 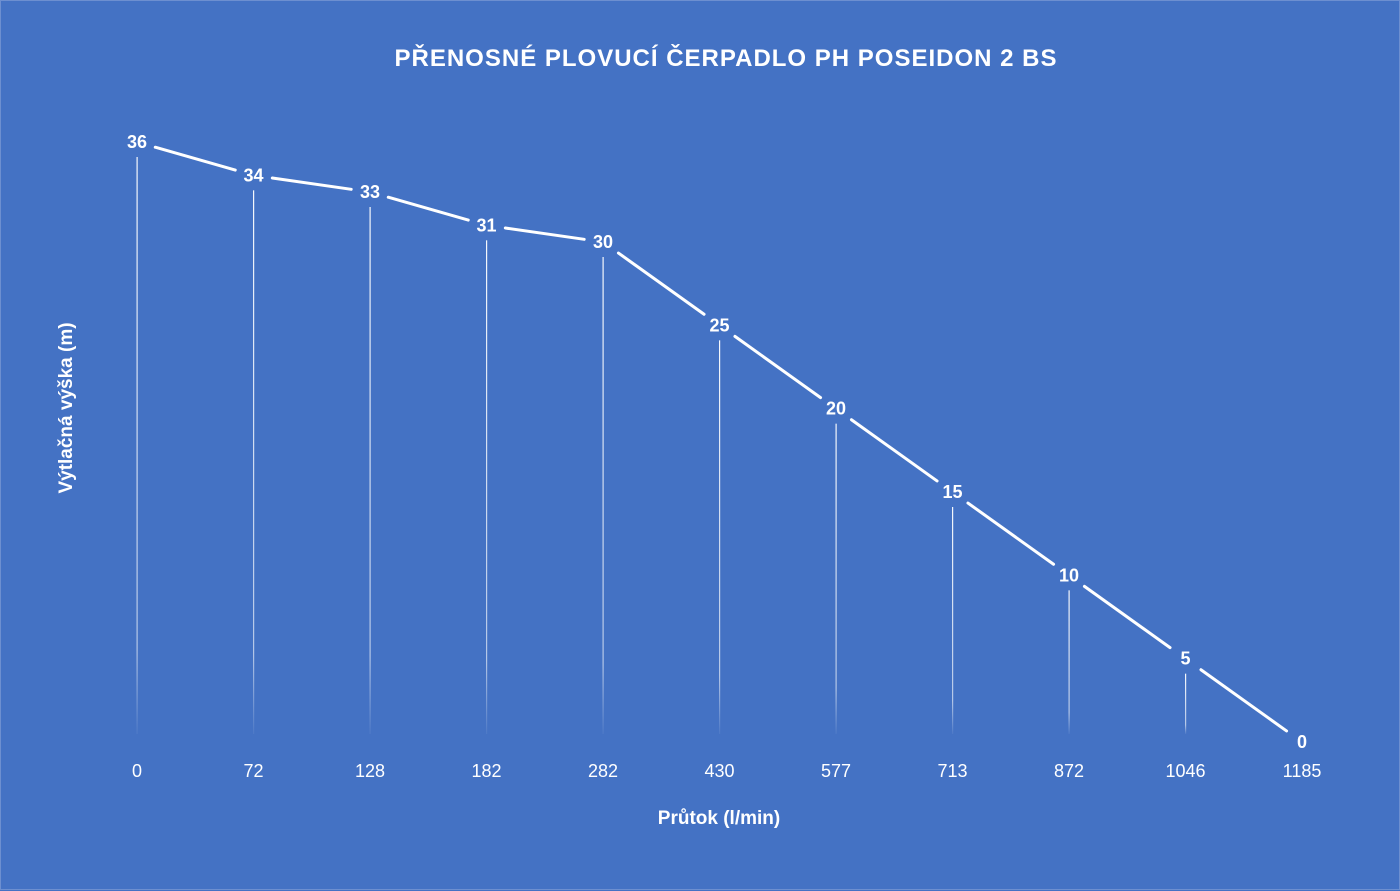 What do you see at coordinates (603, 771) in the screenshot?
I see `x-tick-label: 282` at bounding box center [603, 771].